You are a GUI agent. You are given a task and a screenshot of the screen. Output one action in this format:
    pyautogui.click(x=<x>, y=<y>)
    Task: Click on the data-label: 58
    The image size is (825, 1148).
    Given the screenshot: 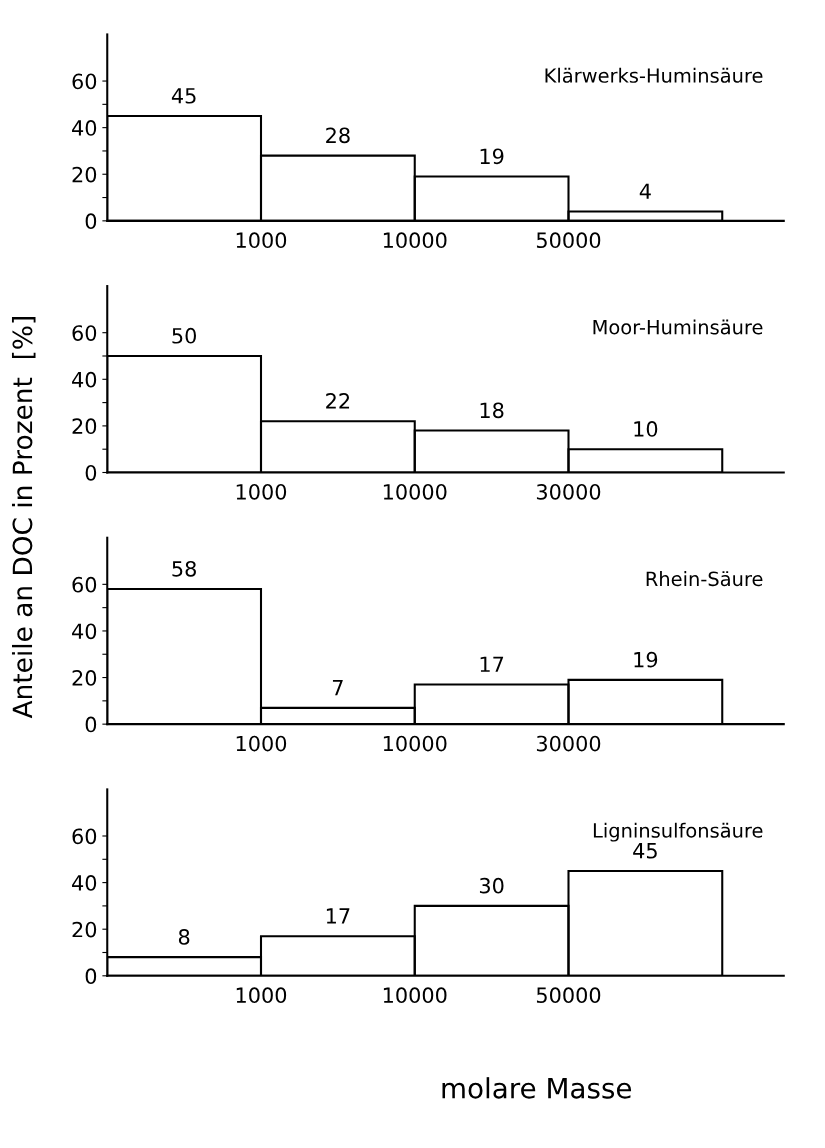 What is the action you would take?
    pyautogui.click(x=184, y=568)
    